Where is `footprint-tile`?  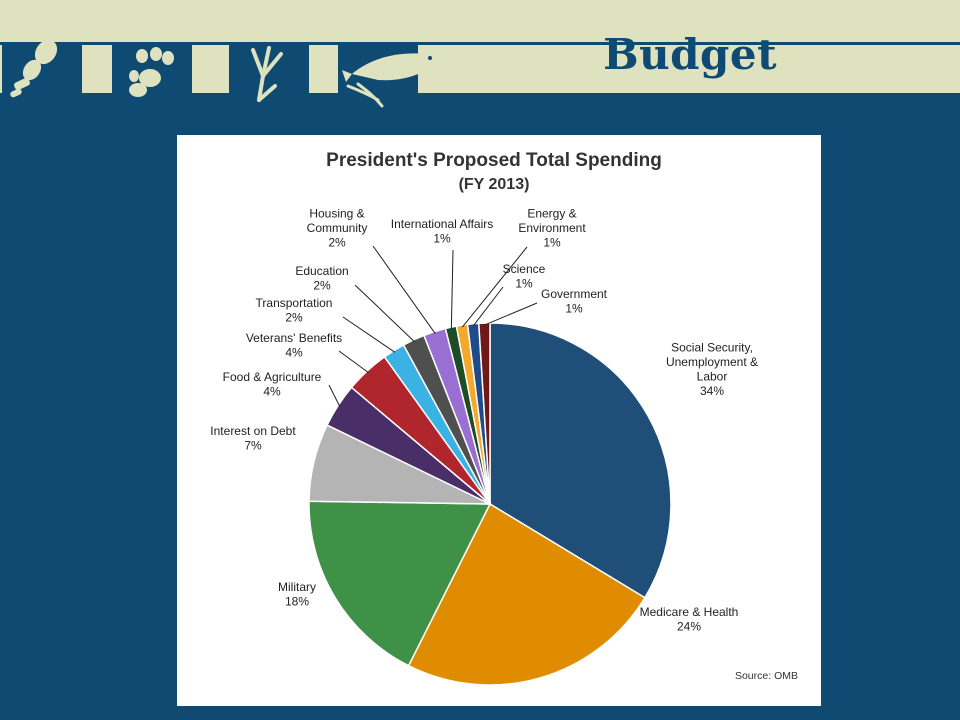
footprint-tile is located at coordinates (42, 68).